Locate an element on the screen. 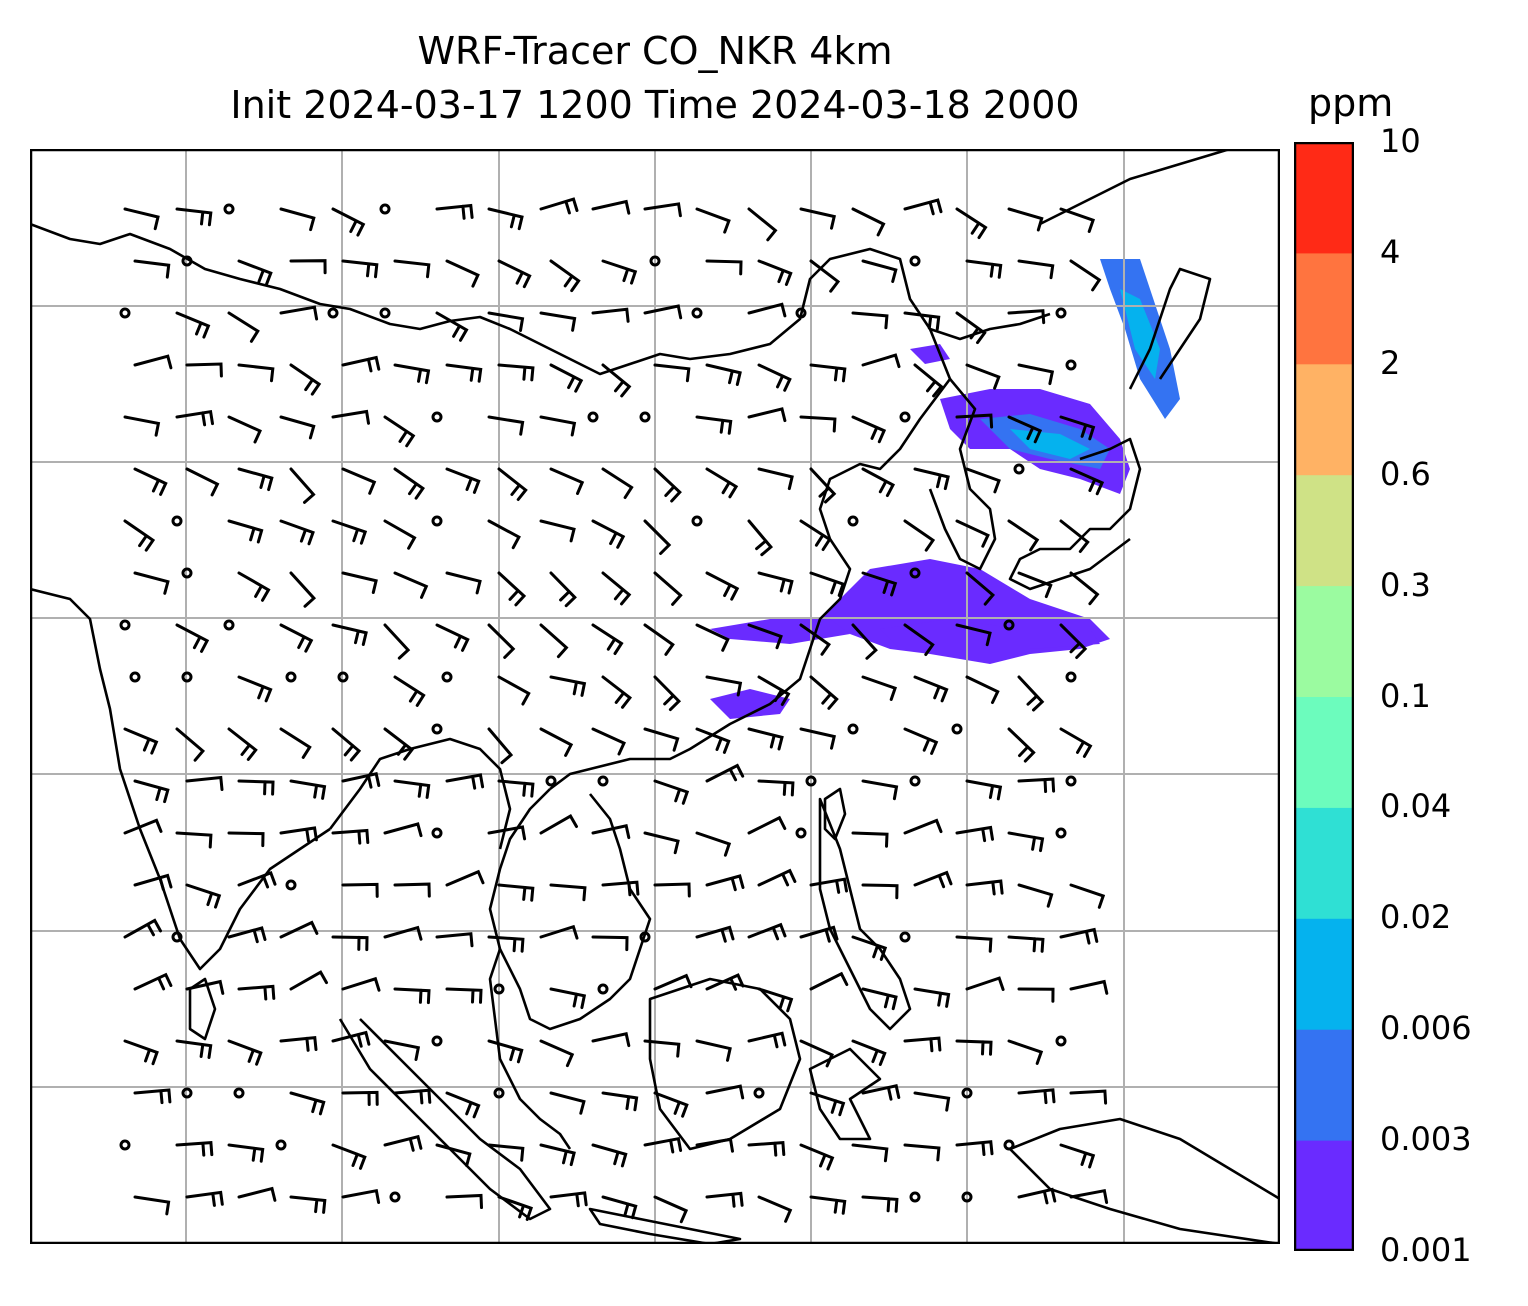 This screenshot has height=1306, width=1528. colorbar-units: ppm is located at coordinates (1351, 103).